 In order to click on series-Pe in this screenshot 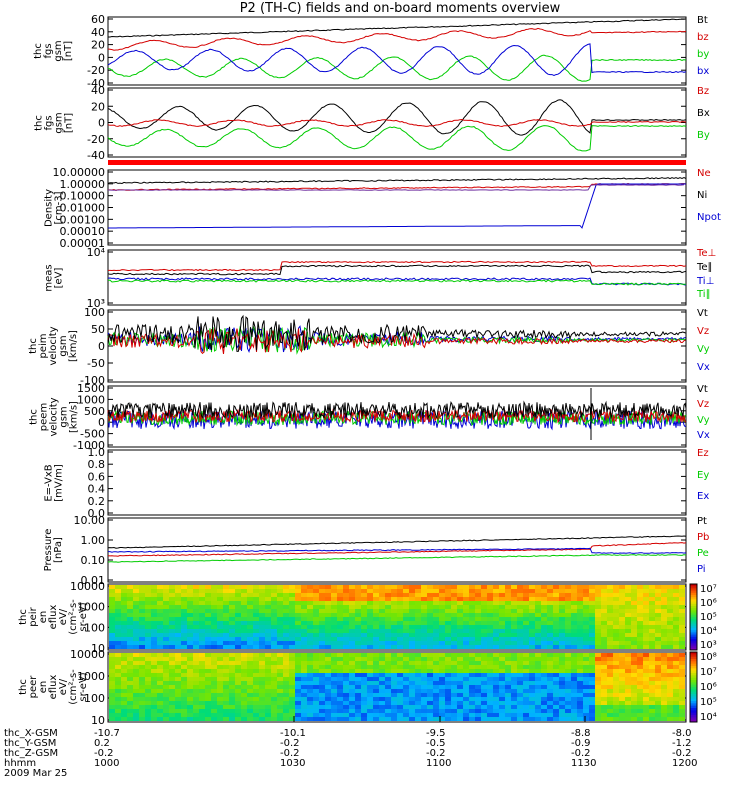, I will do `click(397, 559)`.